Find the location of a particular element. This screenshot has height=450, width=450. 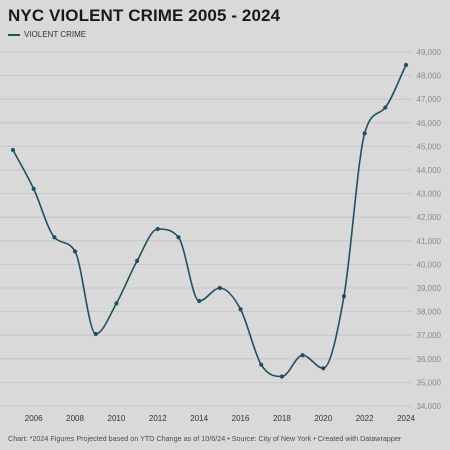

x-tick-label: 2012 is located at coordinates (158, 418).